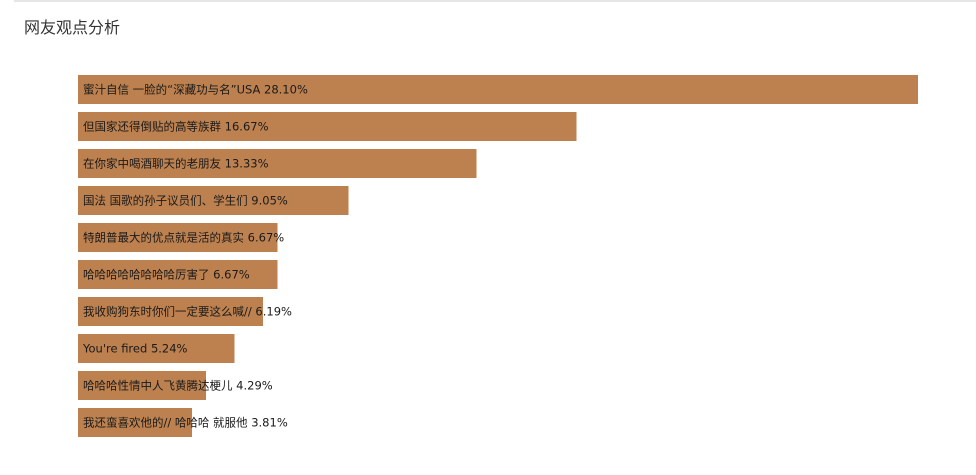  Describe the element at coordinates (176, 127) in the screenshot. I see `bar-label-2: 但国家还得倒贴的高等族群 16.67%` at that location.